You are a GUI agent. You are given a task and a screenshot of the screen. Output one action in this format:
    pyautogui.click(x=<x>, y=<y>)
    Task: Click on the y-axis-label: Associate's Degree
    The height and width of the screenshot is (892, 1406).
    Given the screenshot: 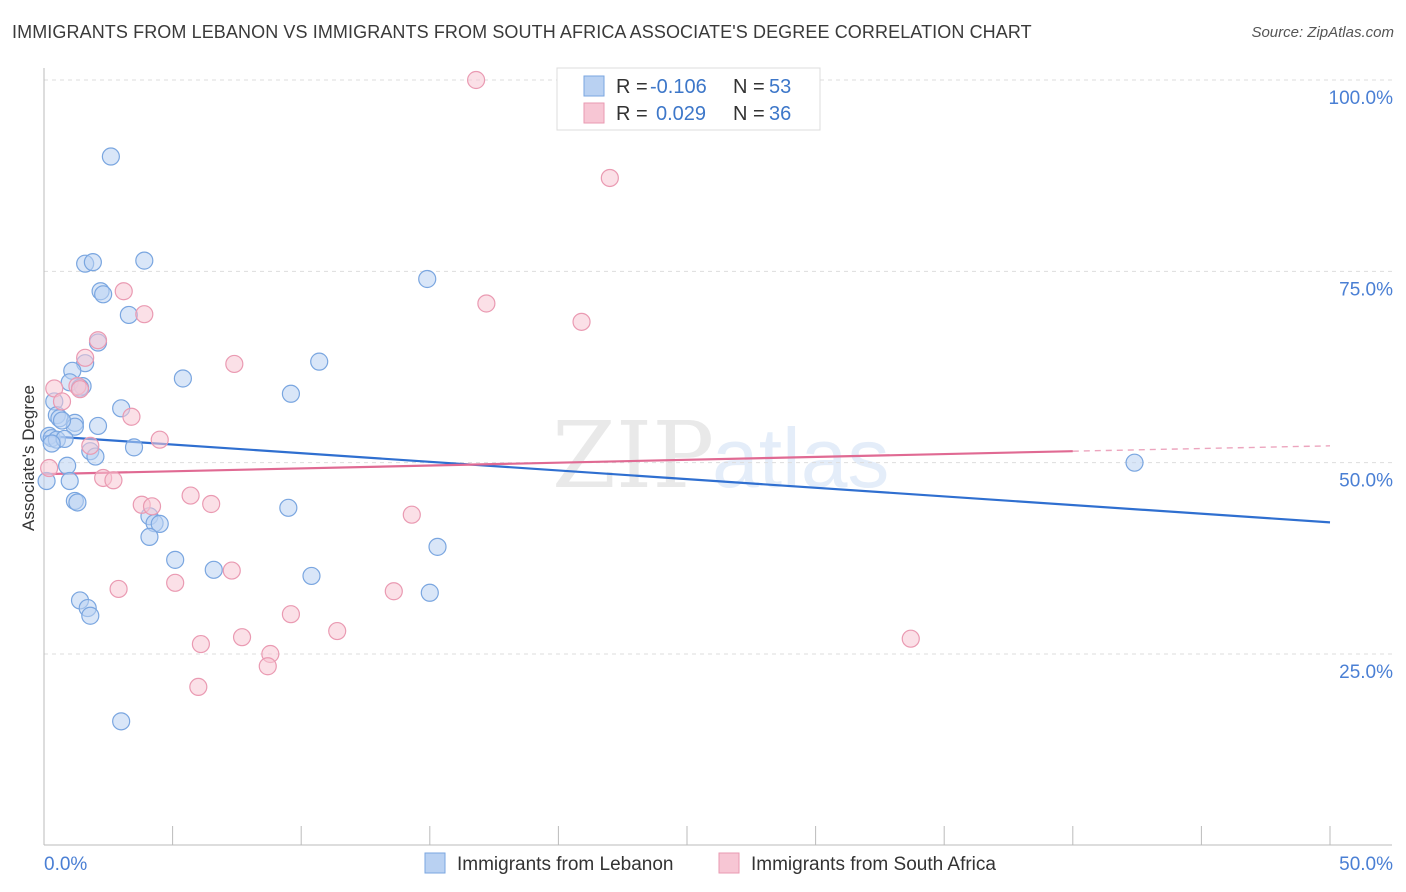 What is the action you would take?
    pyautogui.click(x=28, y=458)
    